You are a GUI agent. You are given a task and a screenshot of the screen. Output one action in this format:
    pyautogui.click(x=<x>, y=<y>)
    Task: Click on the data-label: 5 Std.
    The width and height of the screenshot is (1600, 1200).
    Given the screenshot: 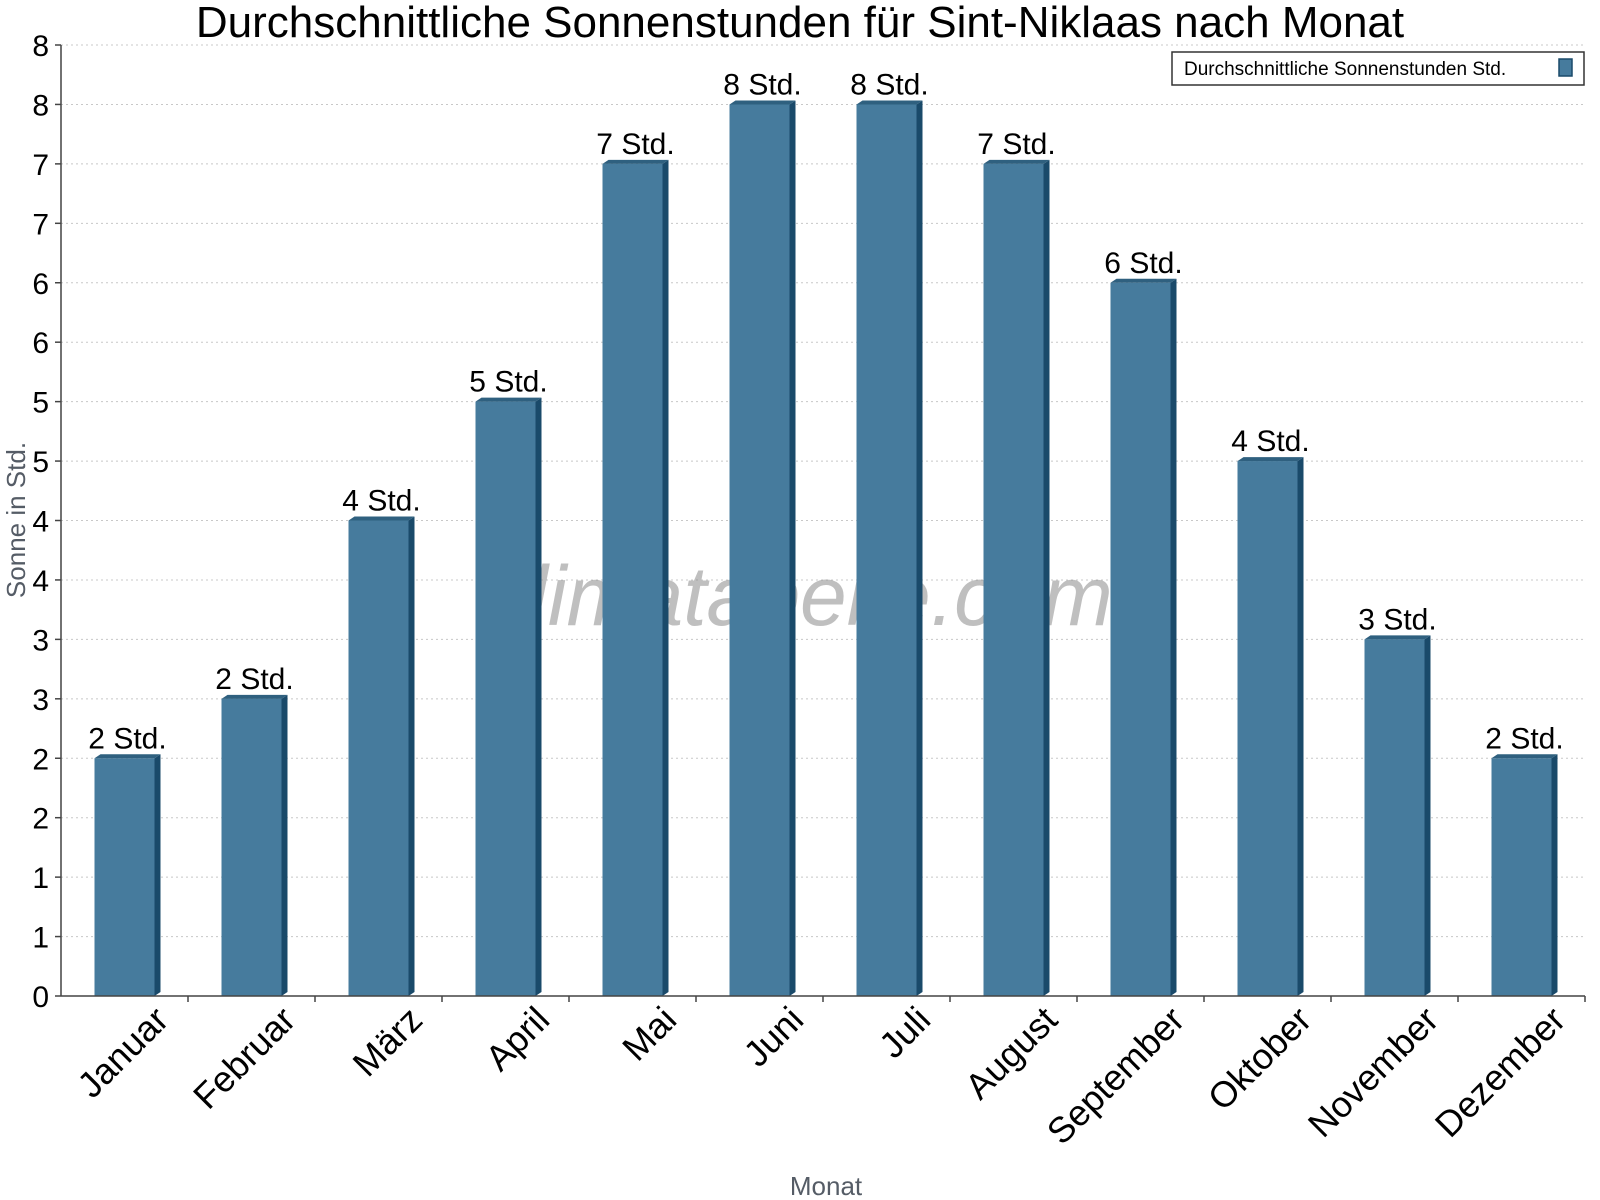 What is the action you would take?
    pyautogui.click(x=508, y=382)
    